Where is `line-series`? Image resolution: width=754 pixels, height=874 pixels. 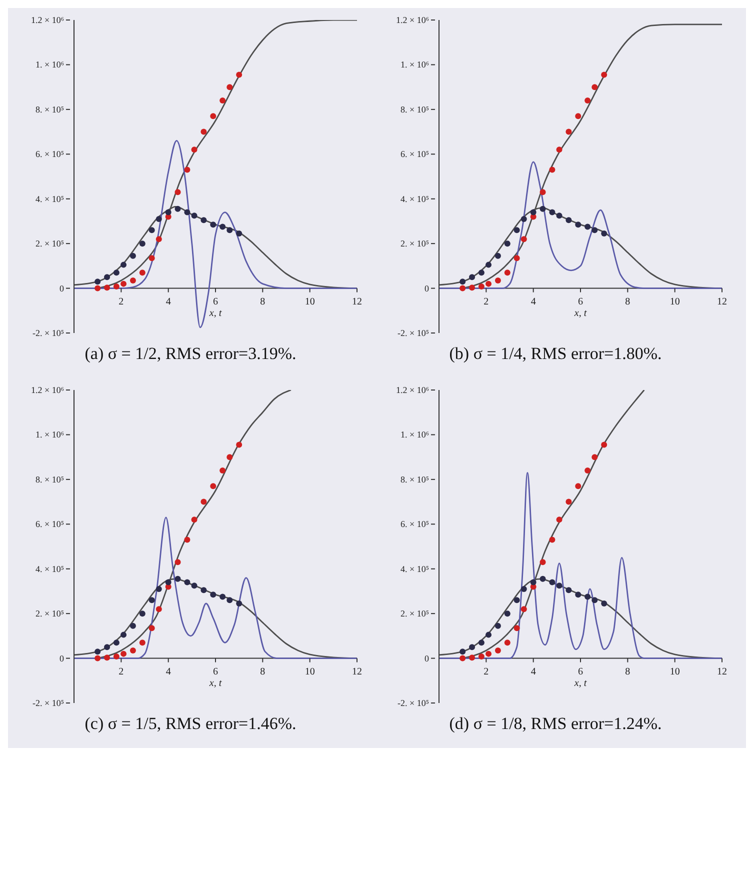
line-series is located at coordinates (580, 225).